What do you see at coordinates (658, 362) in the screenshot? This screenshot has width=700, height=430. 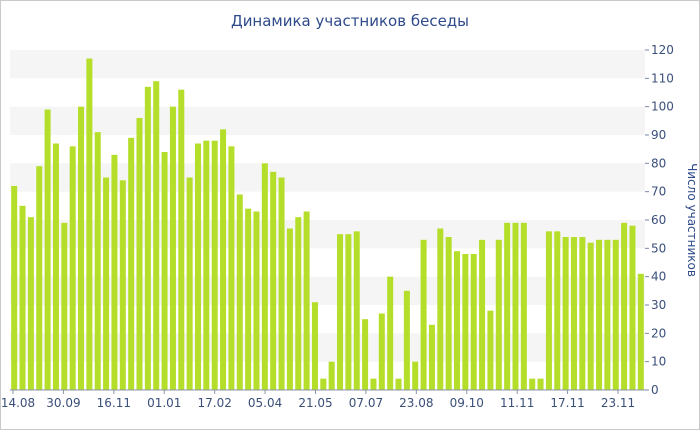 I see `y-tick-label: 10` at bounding box center [658, 362].